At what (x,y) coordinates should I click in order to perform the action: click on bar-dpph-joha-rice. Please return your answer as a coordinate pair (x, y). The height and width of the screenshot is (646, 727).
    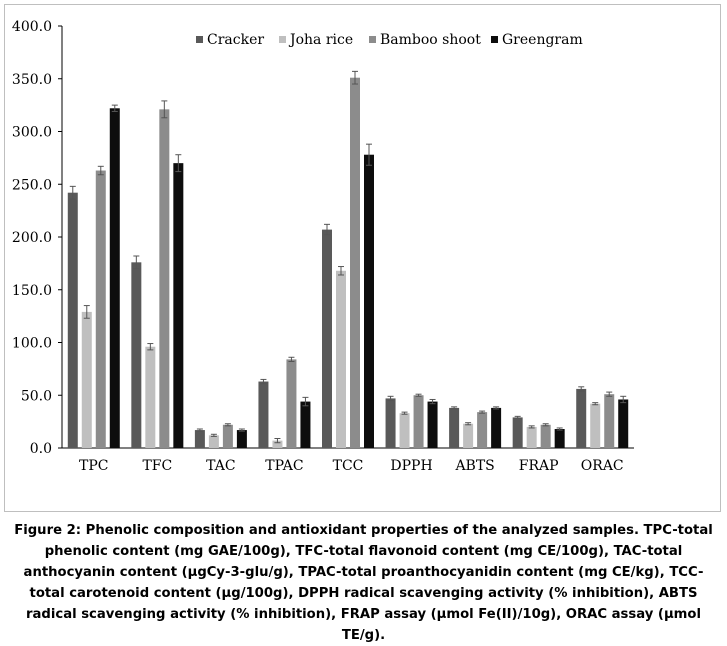
    Looking at the image, I should click on (404, 430).